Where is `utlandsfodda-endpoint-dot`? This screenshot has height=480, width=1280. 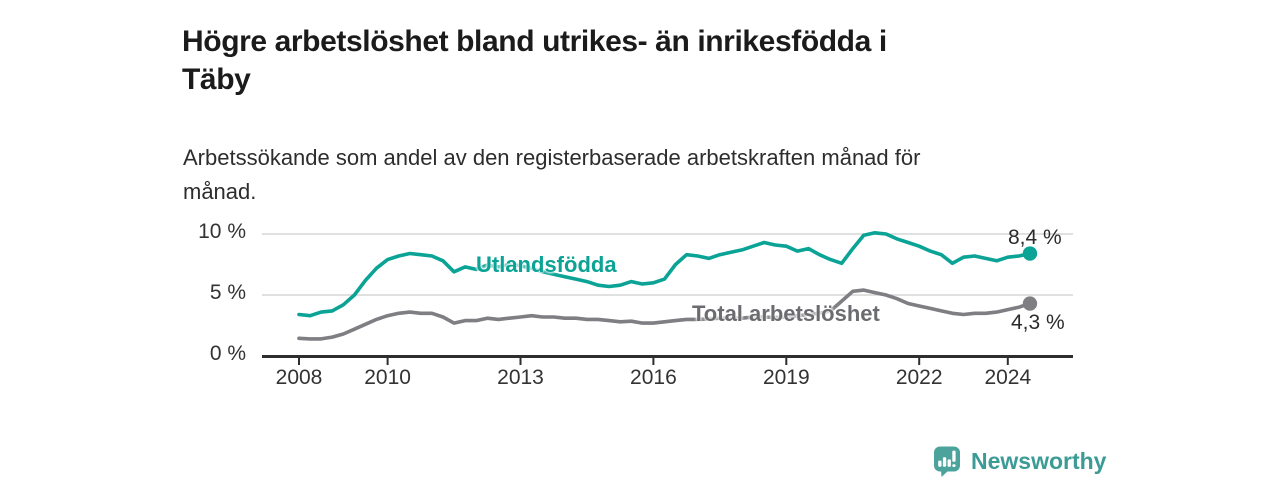 utlandsfodda-endpoint-dot is located at coordinates (1030, 253).